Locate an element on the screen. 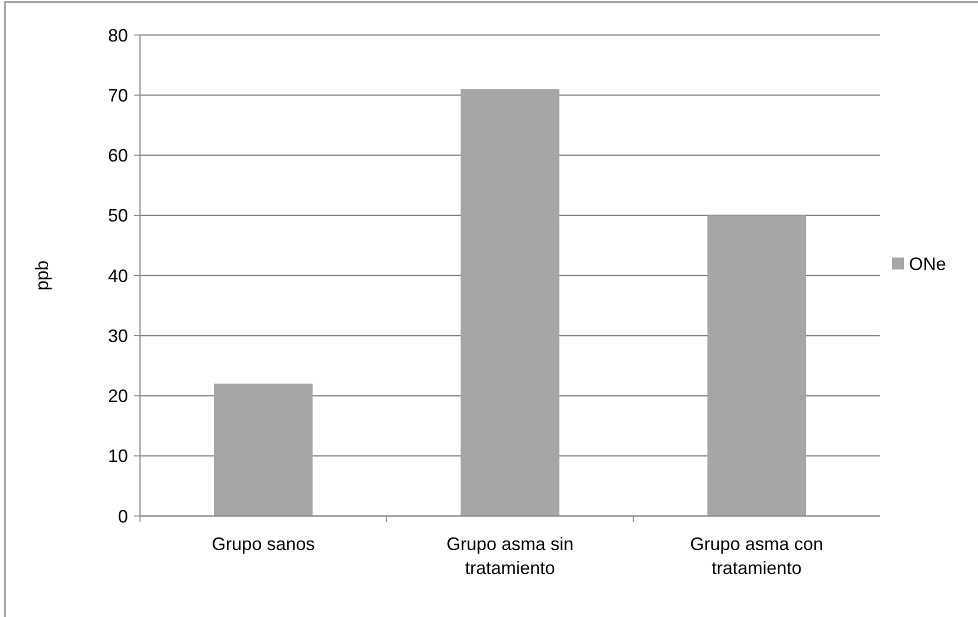  y-tick-label: 80 is located at coordinates (118, 35).